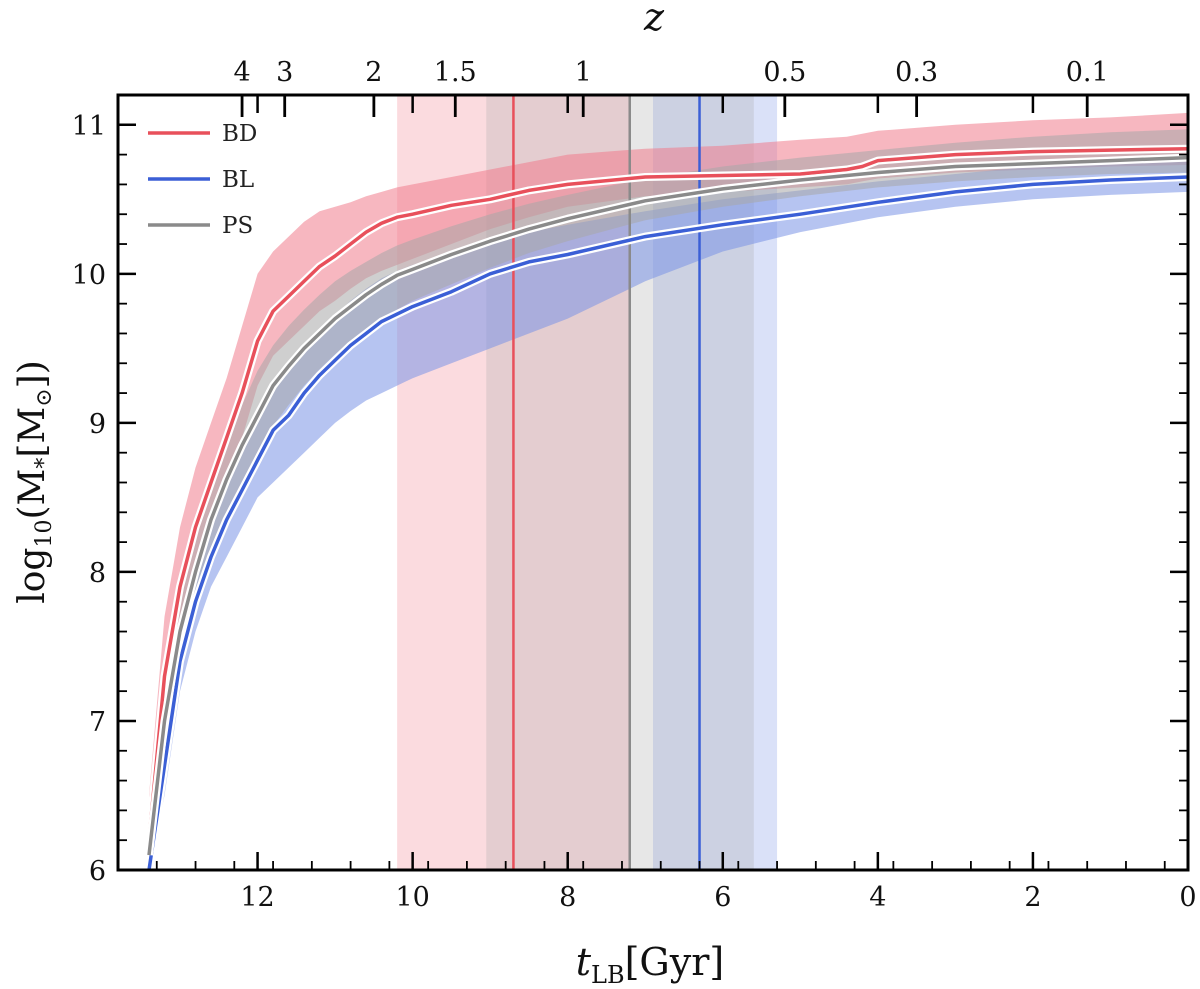  I want to click on x-tick-label: 0, so click(1187, 897).